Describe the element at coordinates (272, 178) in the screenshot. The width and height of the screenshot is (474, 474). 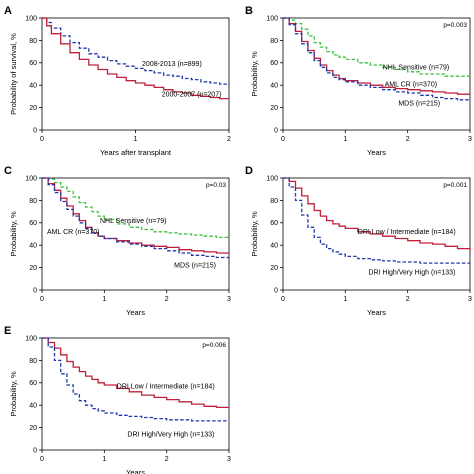
I see `y-tick-label-d-100: 100` at that location.